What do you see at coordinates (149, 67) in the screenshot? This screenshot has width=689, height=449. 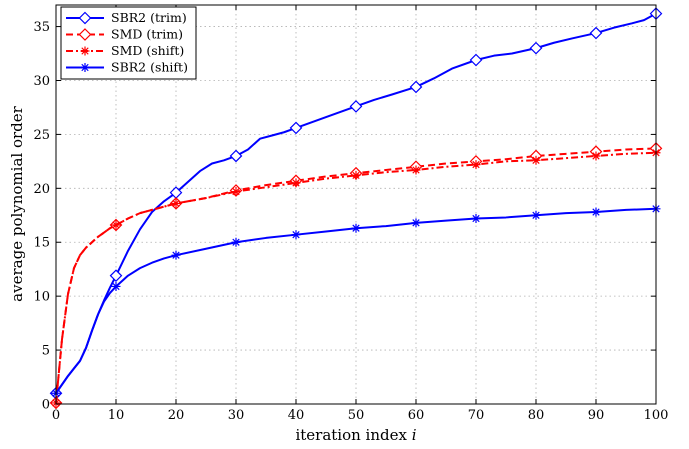 I see `legend-entry-label: SBR2 (shift)` at bounding box center [149, 67].